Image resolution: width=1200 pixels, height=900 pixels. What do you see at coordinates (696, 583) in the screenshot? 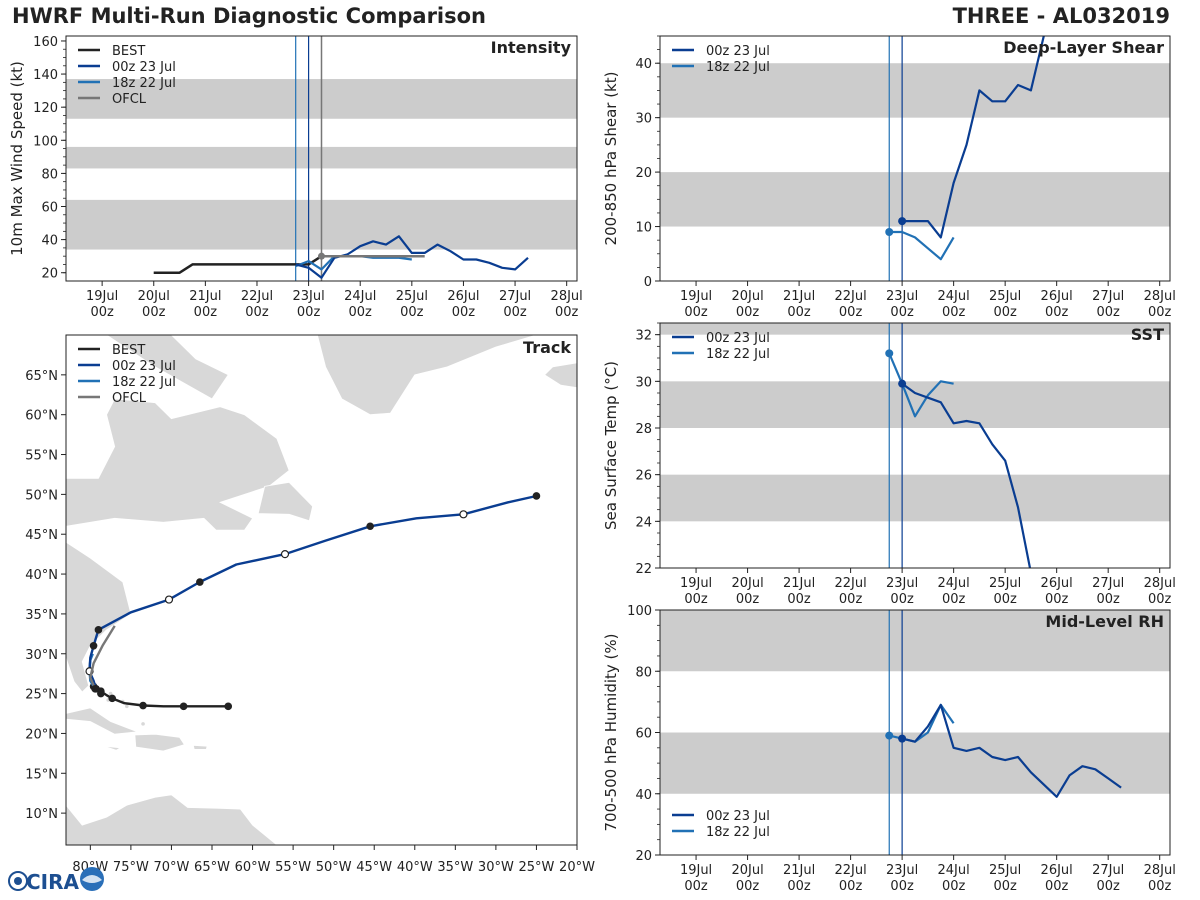
I see `sst-xtick-day: 19Jul` at bounding box center [696, 583].